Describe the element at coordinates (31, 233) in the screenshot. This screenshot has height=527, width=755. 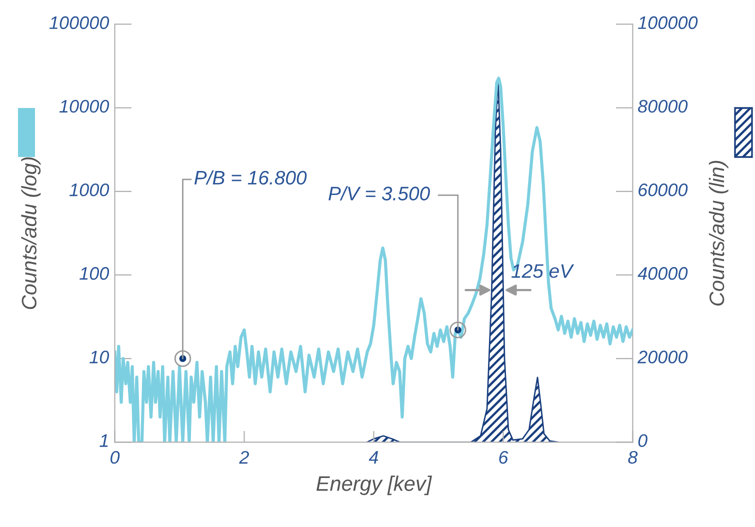
I see `y-axis-title: Counts/adu (log)` at that location.